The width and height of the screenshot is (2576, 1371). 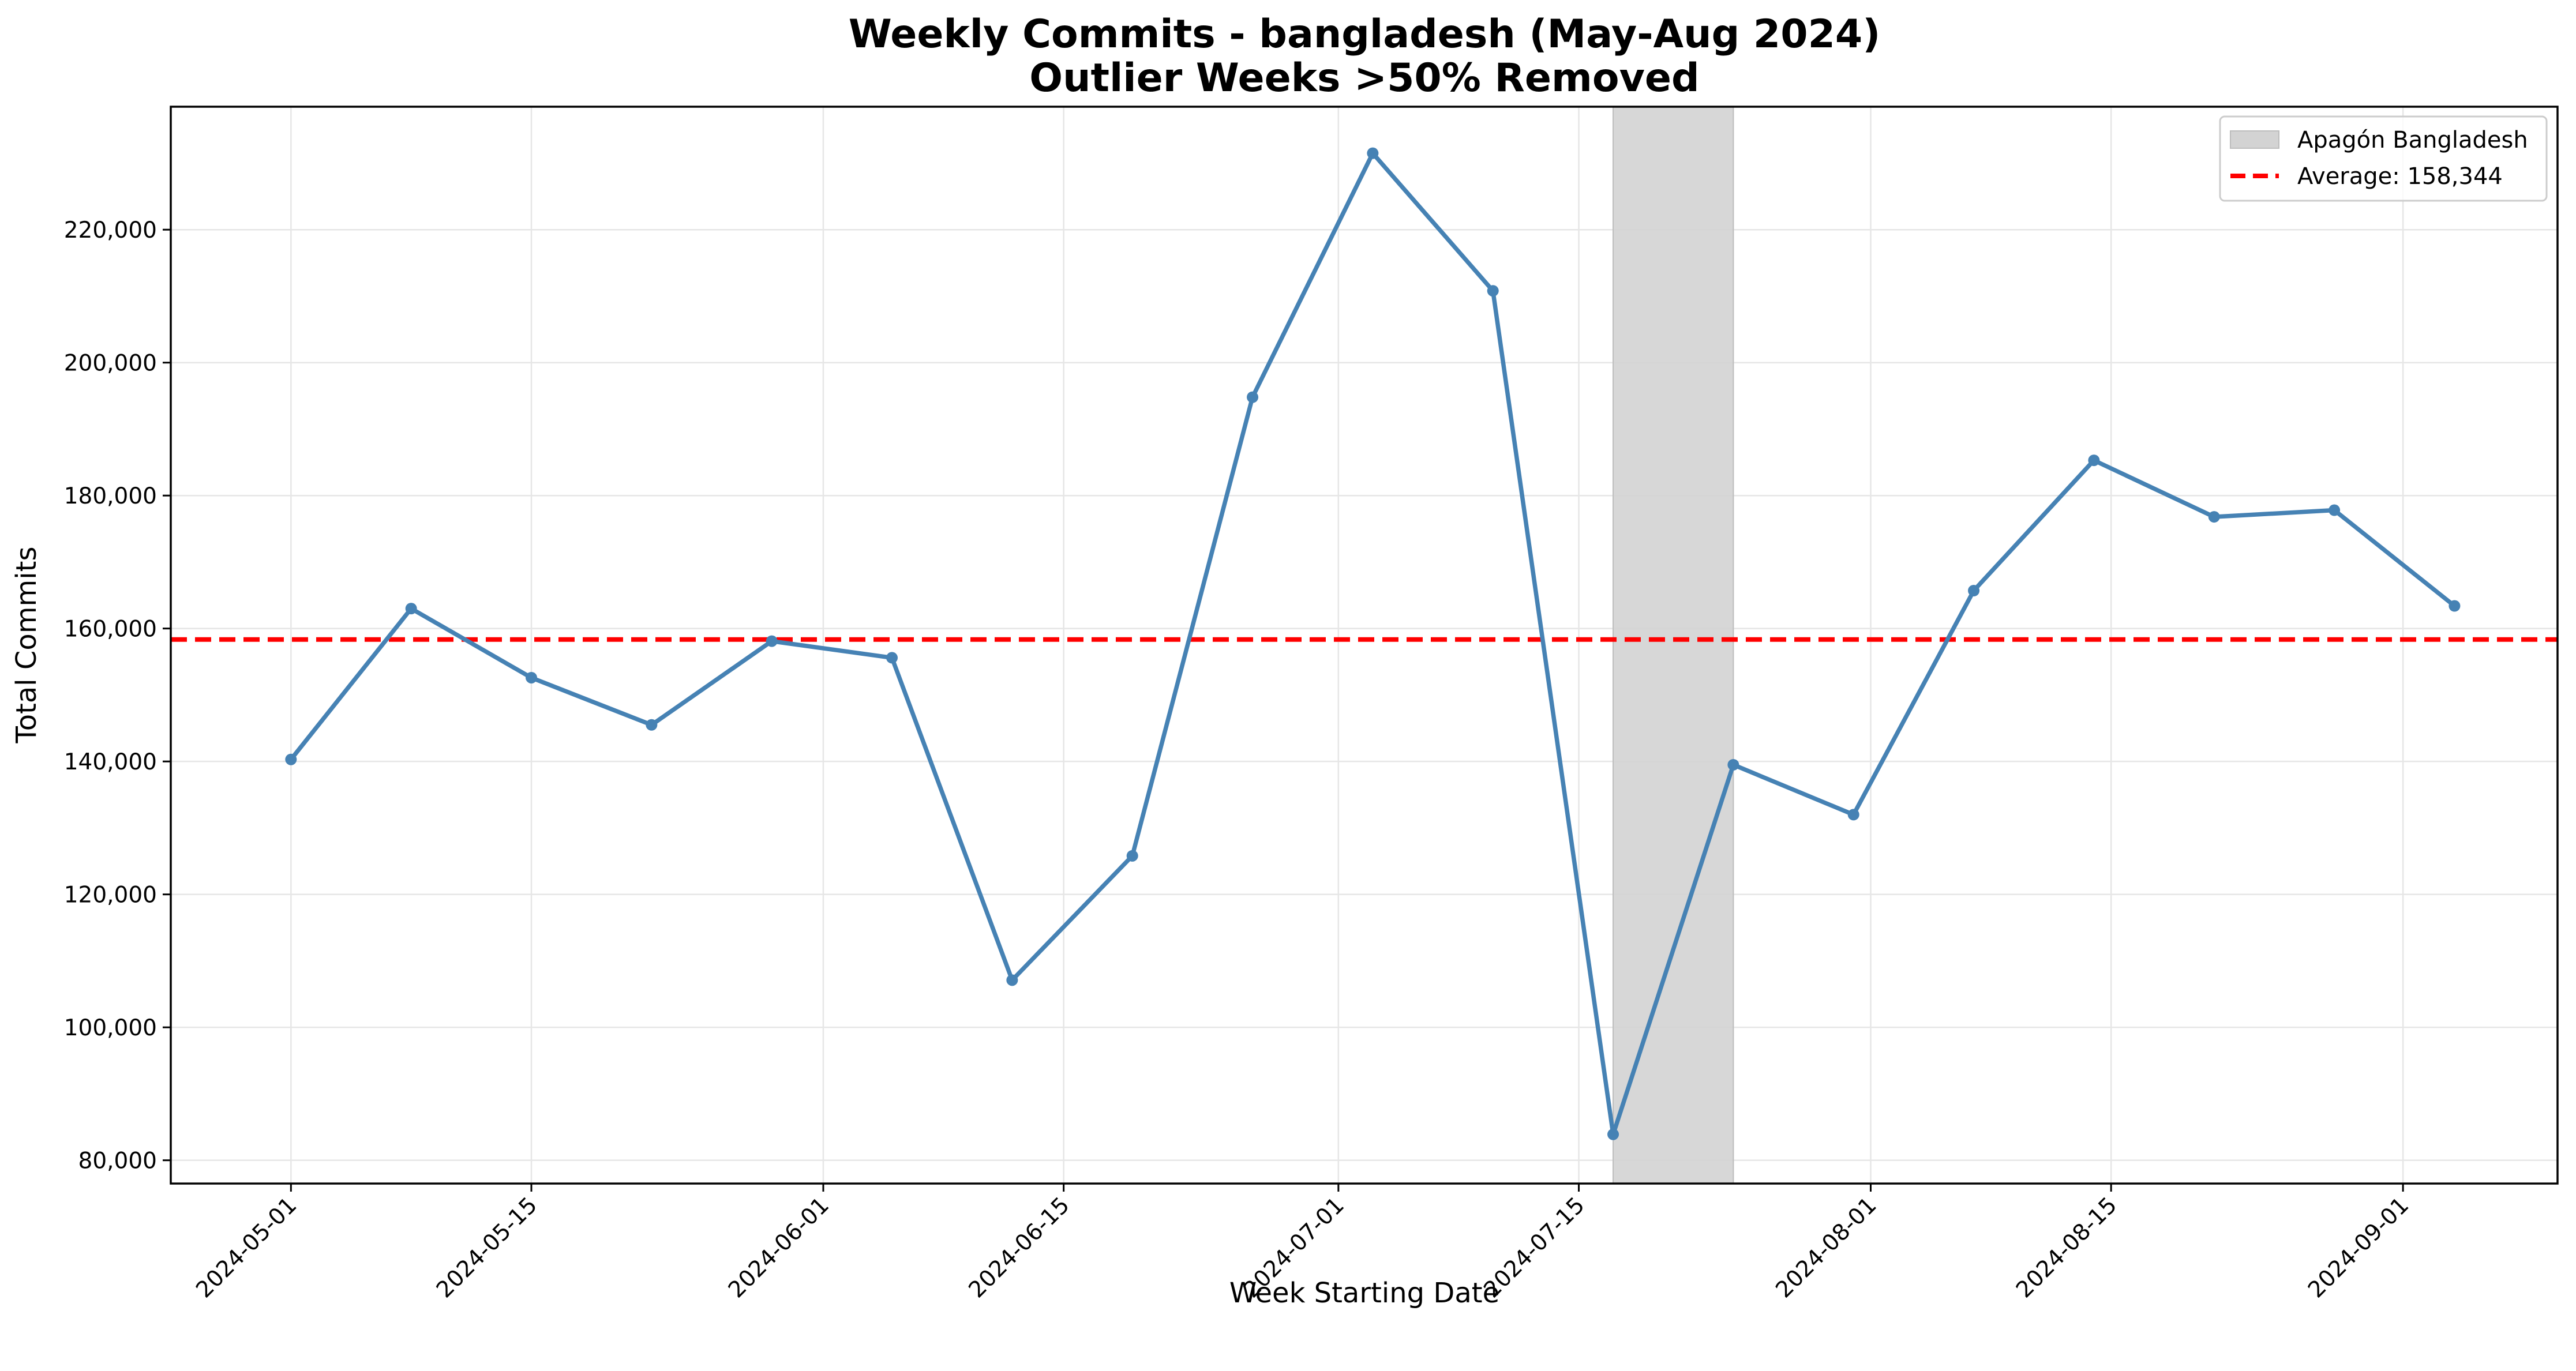 I want to click on shaded-region-layer, so click(x=1673, y=645).